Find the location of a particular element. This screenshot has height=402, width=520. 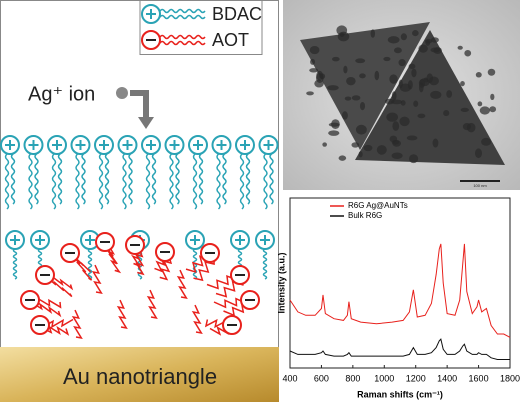

legend-label: R6G Ag@AuNTs is located at coordinates (378, 205).